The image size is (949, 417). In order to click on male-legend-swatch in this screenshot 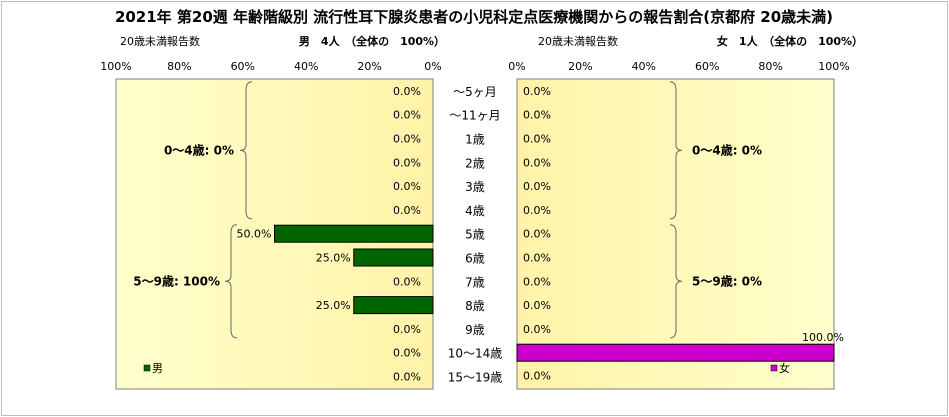, I will do `click(147, 368)`.